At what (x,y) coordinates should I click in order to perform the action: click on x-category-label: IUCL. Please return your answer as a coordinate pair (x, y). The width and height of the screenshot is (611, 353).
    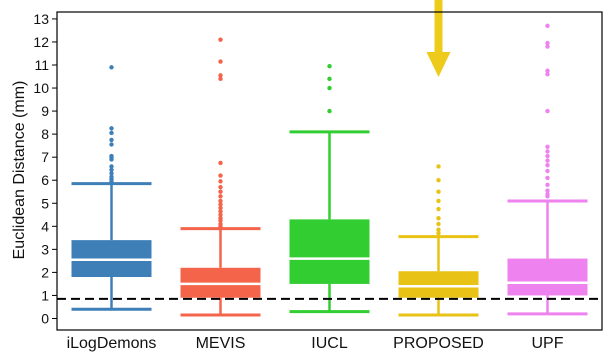
    Looking at the image, I should click on (329, 343).